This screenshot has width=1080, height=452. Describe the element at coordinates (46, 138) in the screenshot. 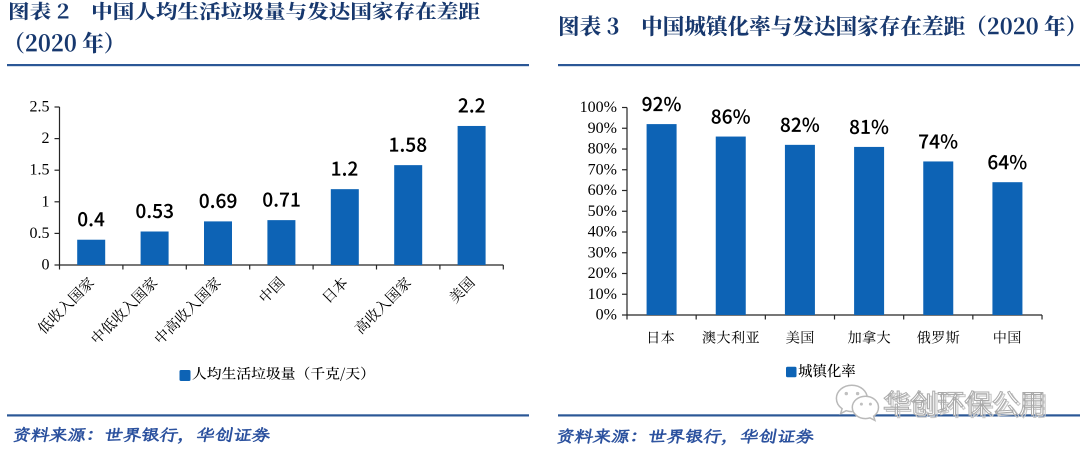

I see `svg-text: 2` at that location.